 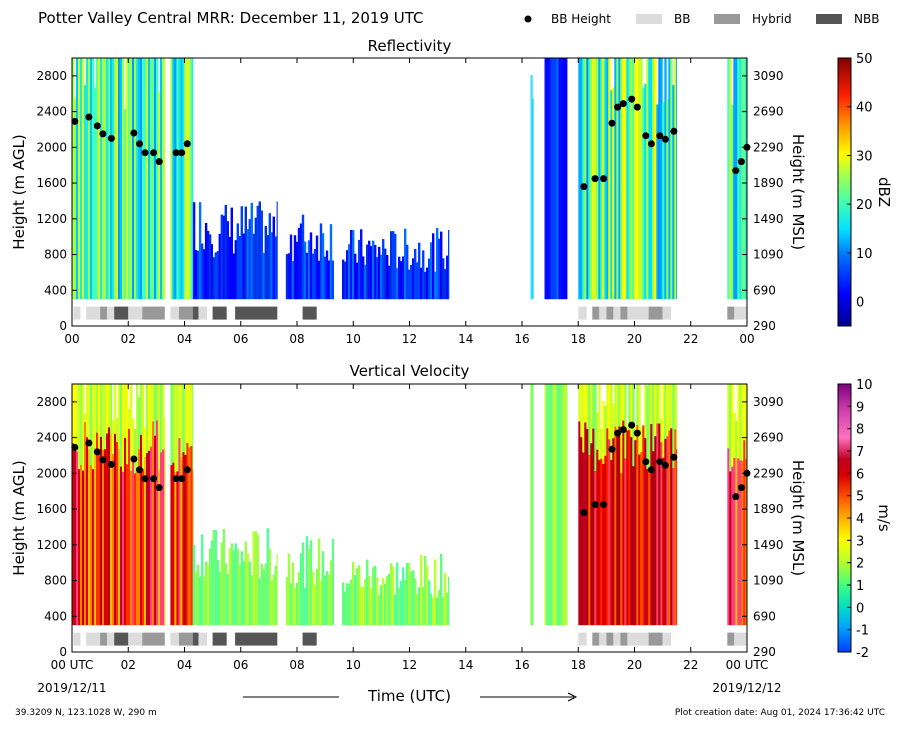 I want to click on y-tick-label: 400, so click(x=55, y=290).